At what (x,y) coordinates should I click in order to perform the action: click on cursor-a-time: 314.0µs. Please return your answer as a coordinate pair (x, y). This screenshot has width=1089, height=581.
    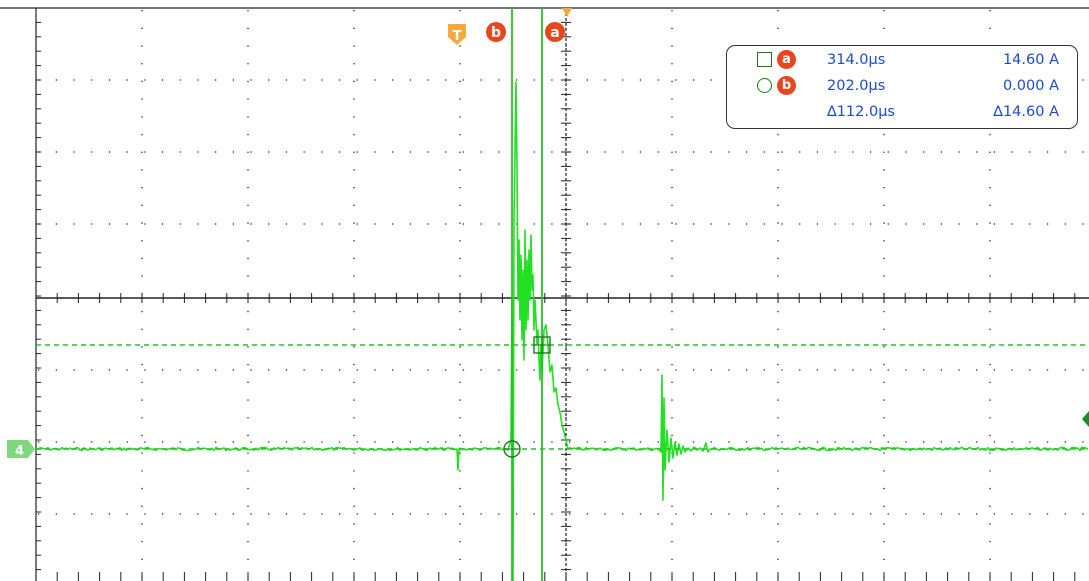
    Looking at the image, I should click on (856, 60).